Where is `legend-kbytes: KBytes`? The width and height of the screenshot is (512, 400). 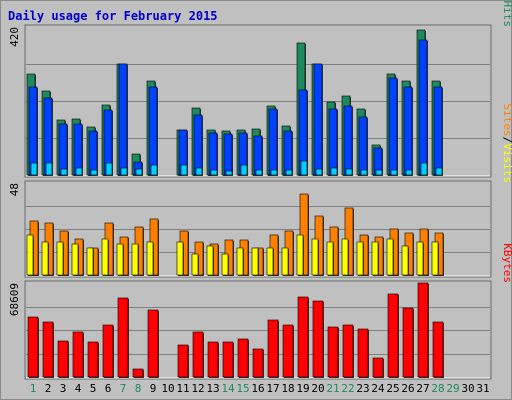 legend-kbytes: KBytes is located at coordinates (506, 263).